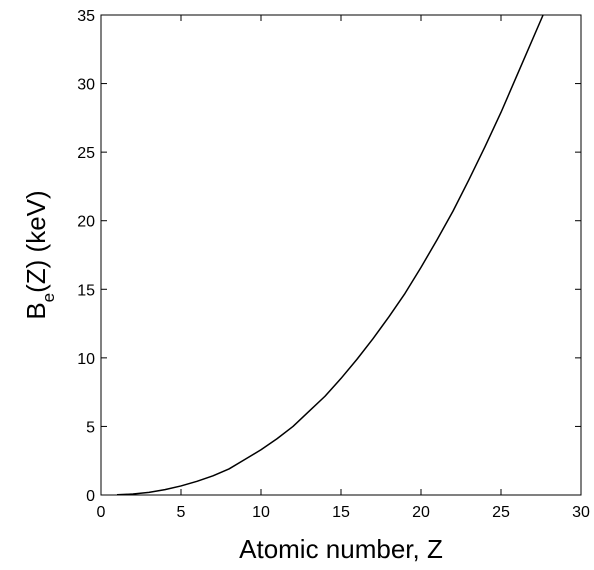  What do you see at coordinates (341, 512) in the screenshot?
I see `x-tick-label: 15` at bounding box center [341, 512].